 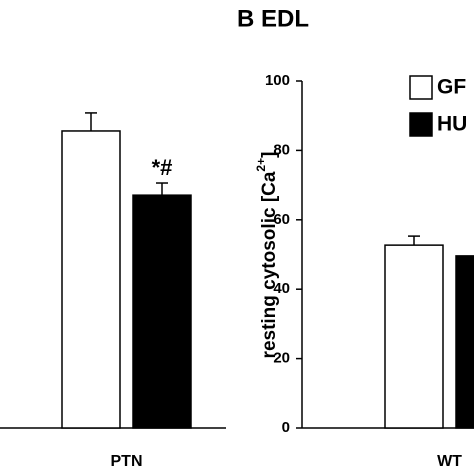 What do you see at coordinates (452, 124) in the screenshot?
I see `legend-label: HU` at bounding box center [452, 124].